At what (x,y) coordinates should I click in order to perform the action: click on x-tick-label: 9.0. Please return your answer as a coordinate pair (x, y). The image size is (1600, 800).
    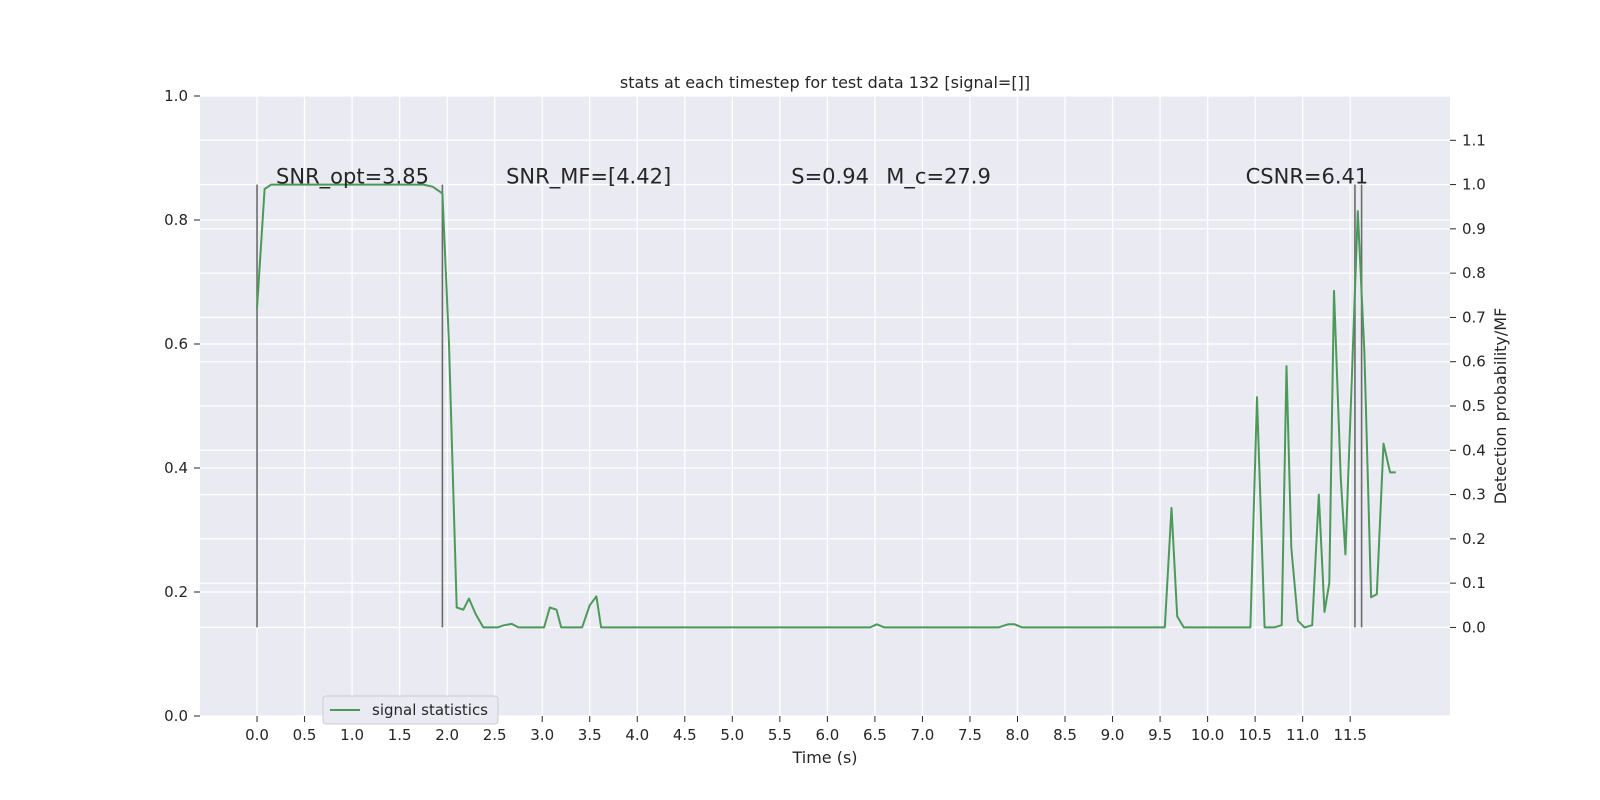
    Looking at the image, I should click on (1113, 735).